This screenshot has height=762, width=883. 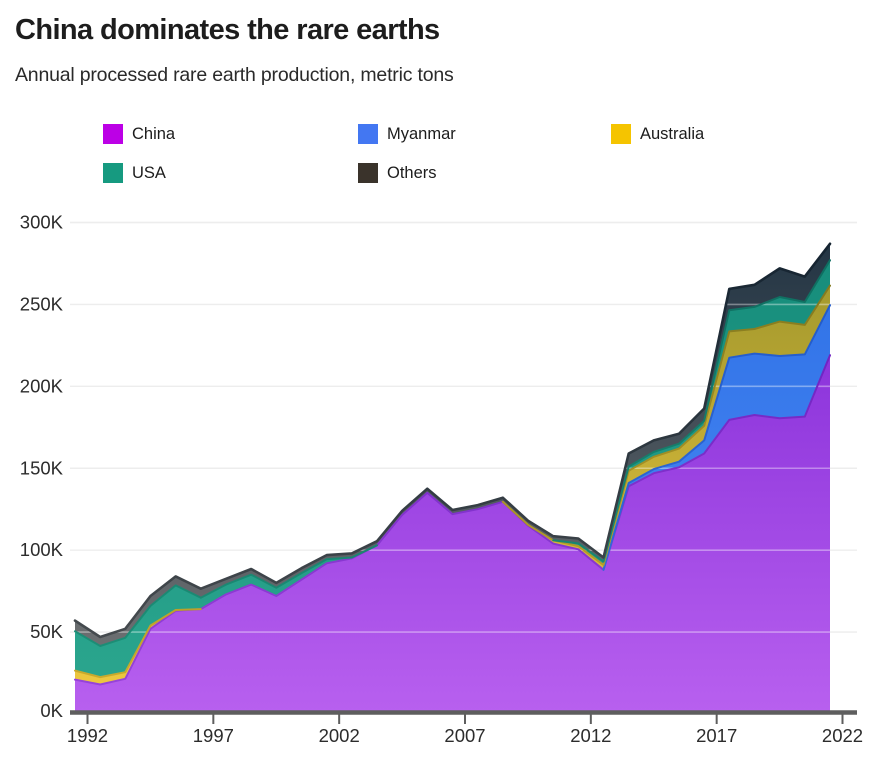 I want to click on legend-label-myanmar: Myanmar, so click(x=421, y=133).